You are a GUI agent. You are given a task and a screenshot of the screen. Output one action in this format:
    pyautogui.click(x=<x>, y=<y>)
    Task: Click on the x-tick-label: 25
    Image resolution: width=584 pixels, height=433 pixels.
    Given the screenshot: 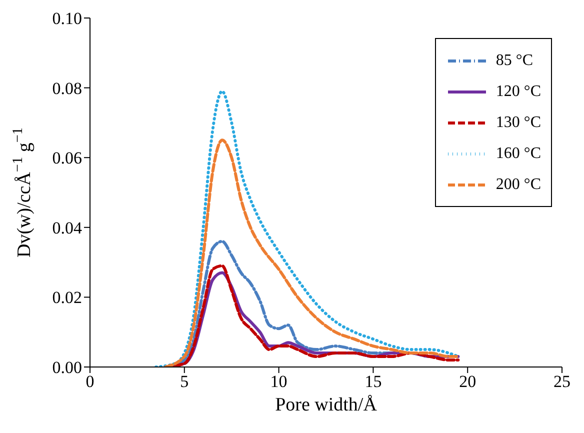 What is the action you would take?
    pyautogui.click(x=562, y=382)
    